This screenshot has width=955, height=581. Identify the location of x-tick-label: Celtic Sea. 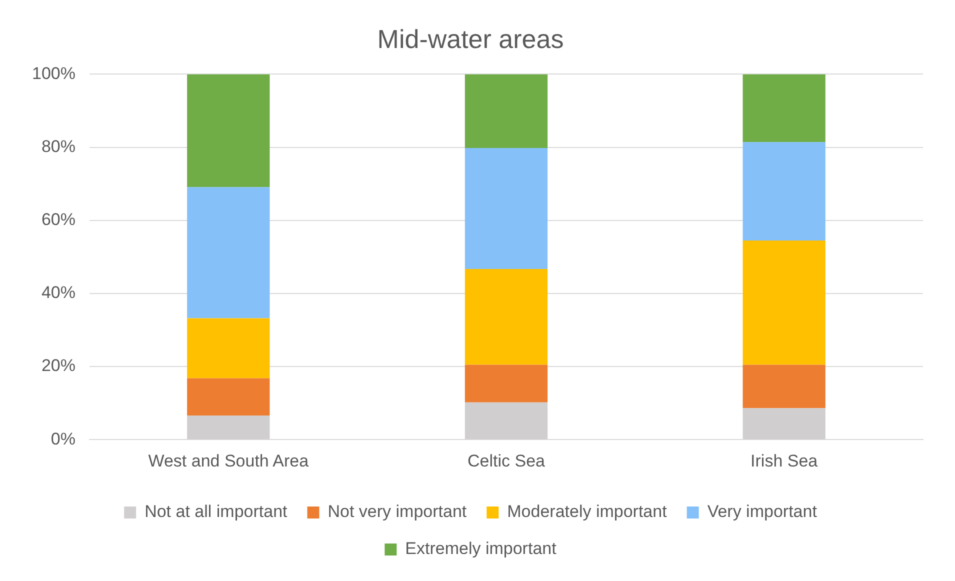
(507, 460).